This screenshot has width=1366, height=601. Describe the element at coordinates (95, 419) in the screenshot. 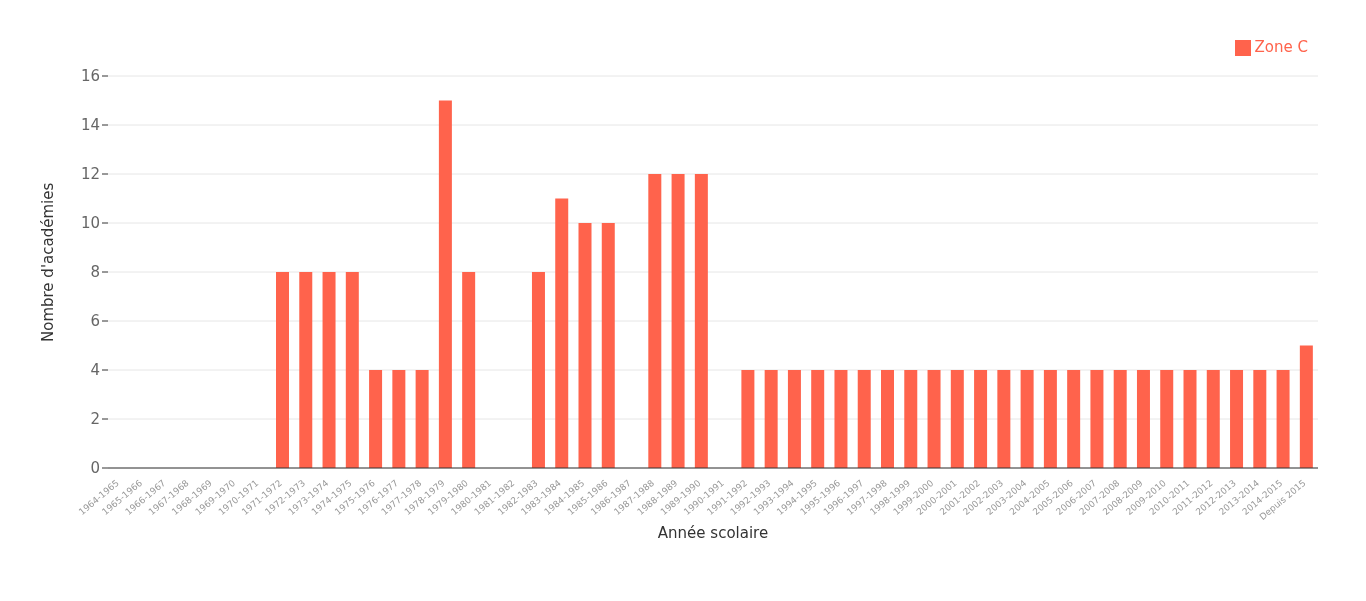

I see `y-tick-label: 2` at that location.